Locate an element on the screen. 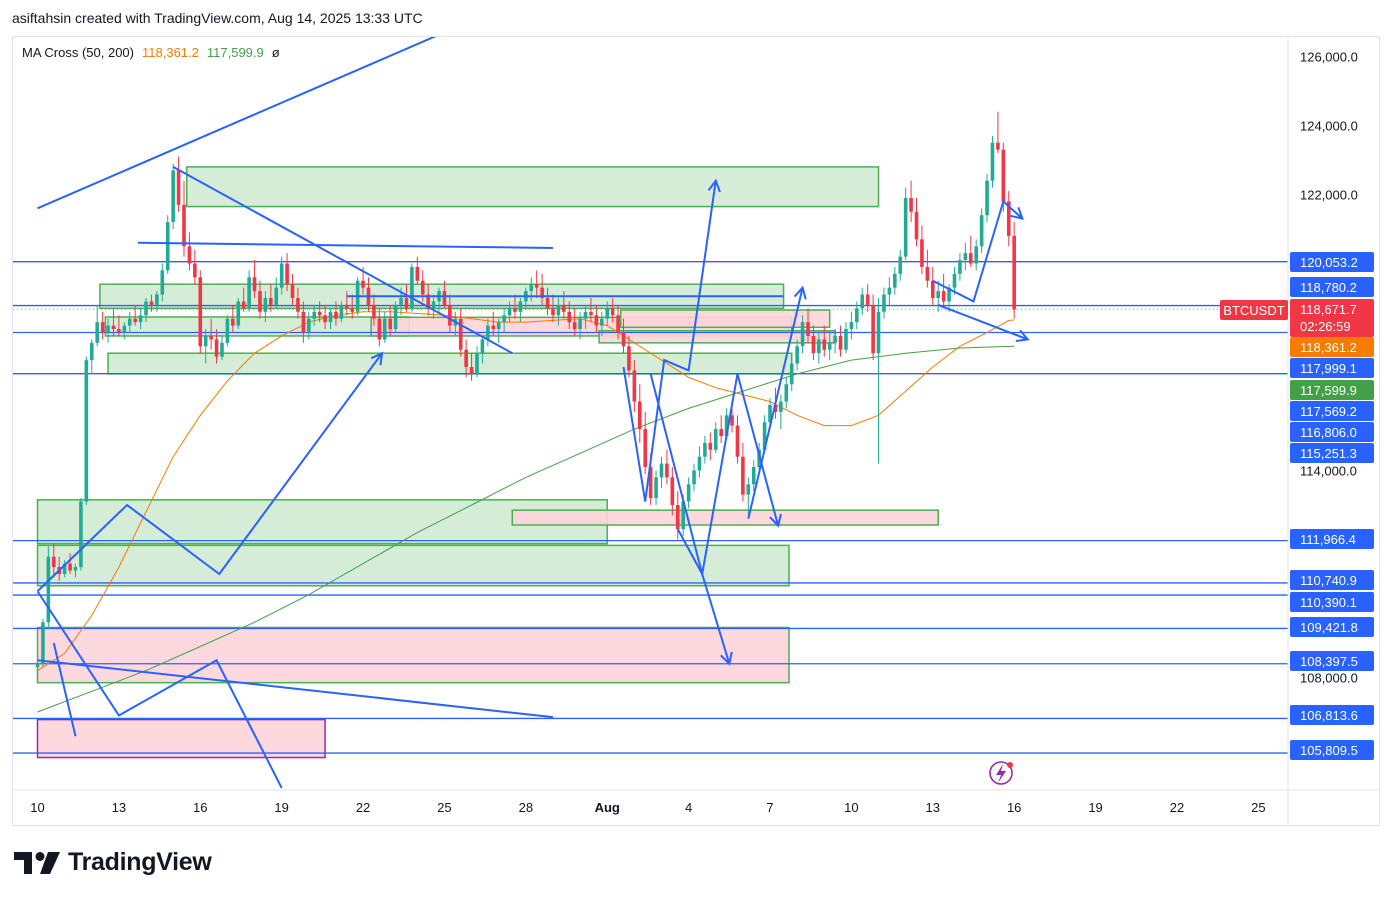 The image size is (1392, 900). price-label-text: 108,397.5 is located at coordinates (1329, 661).